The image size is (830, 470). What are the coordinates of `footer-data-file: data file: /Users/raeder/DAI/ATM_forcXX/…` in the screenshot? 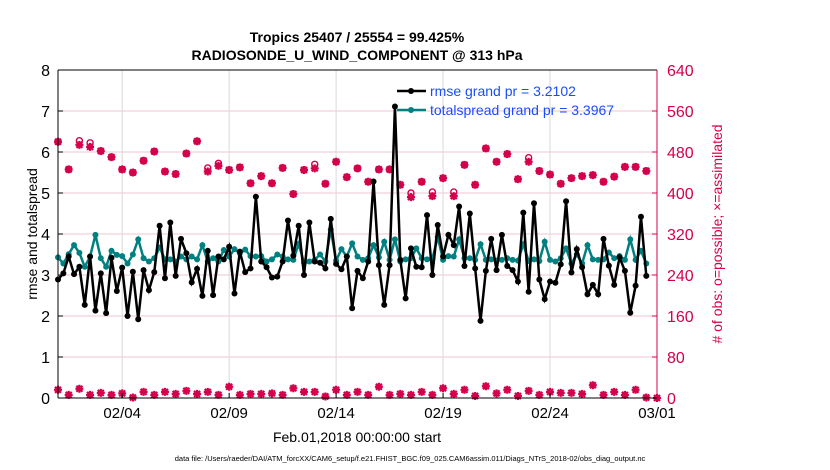 It's located at (410, 458).